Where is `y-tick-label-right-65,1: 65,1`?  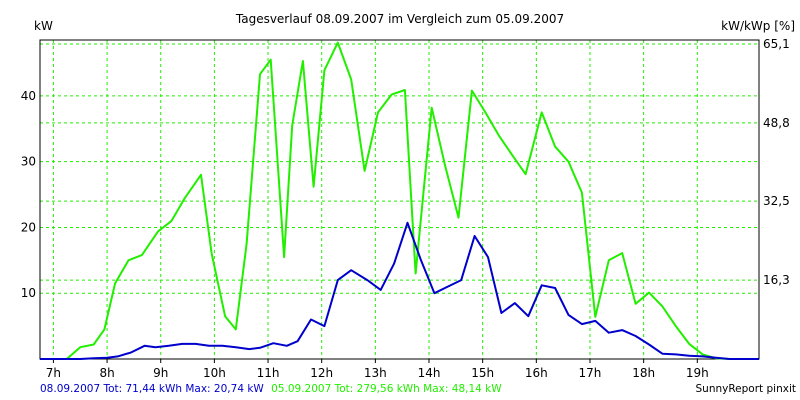
y-tick-label-right-65,1: 65,1 is located at coordinates (776, 44).